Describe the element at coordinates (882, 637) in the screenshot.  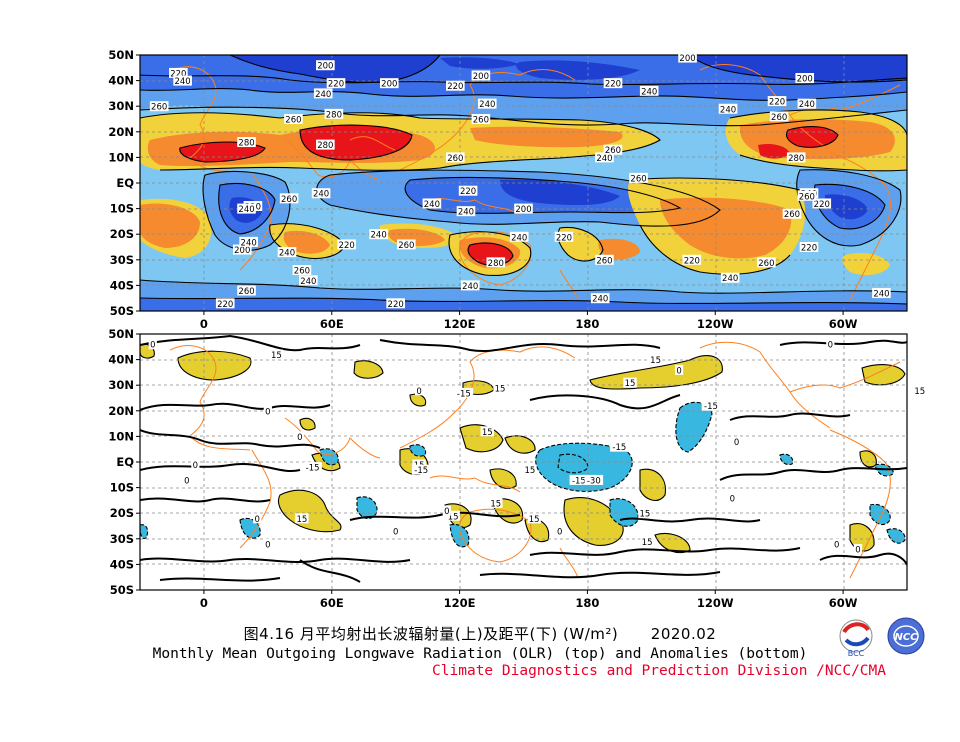
I see `logos: BCC NCC` at that location.